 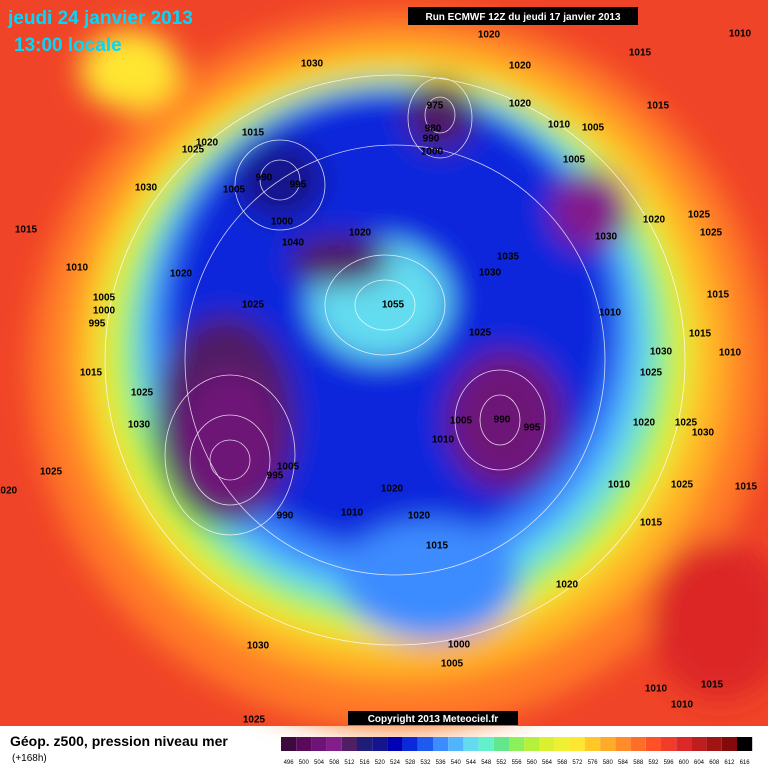 What do you see at coordinates (729, 763) in the screenshot?
I see `legend-value: 612` at bounding box center [729, 763].